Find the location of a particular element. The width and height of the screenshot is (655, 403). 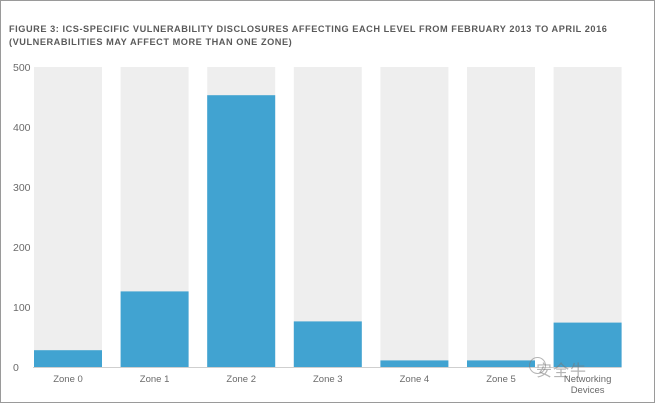

watermark-logo-icon is located at coordinates (537, 365).